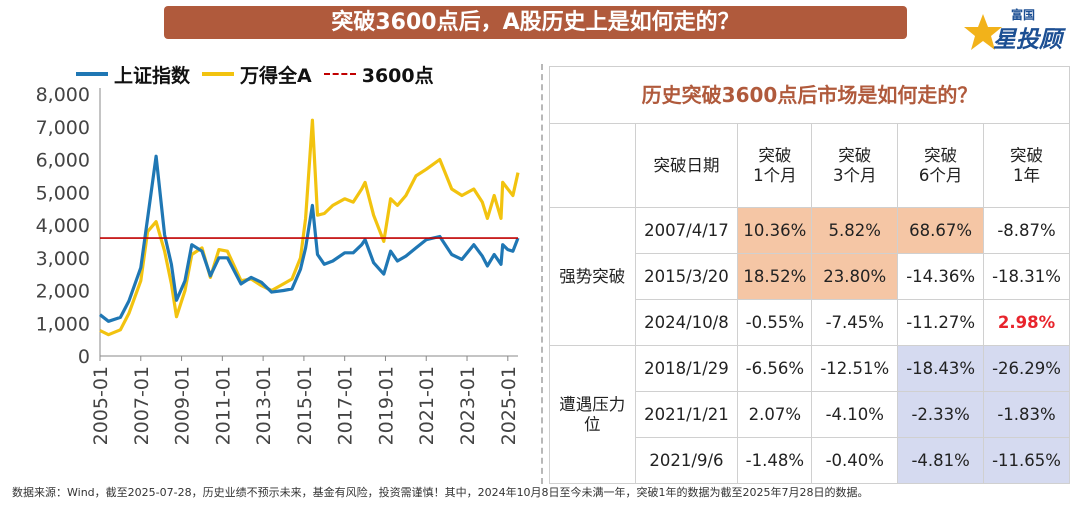 The image size is (1080, 514). What do you see at coordinates (592, 165) in the screenshot?
I see `header-group` at bounding box center [592, 165].